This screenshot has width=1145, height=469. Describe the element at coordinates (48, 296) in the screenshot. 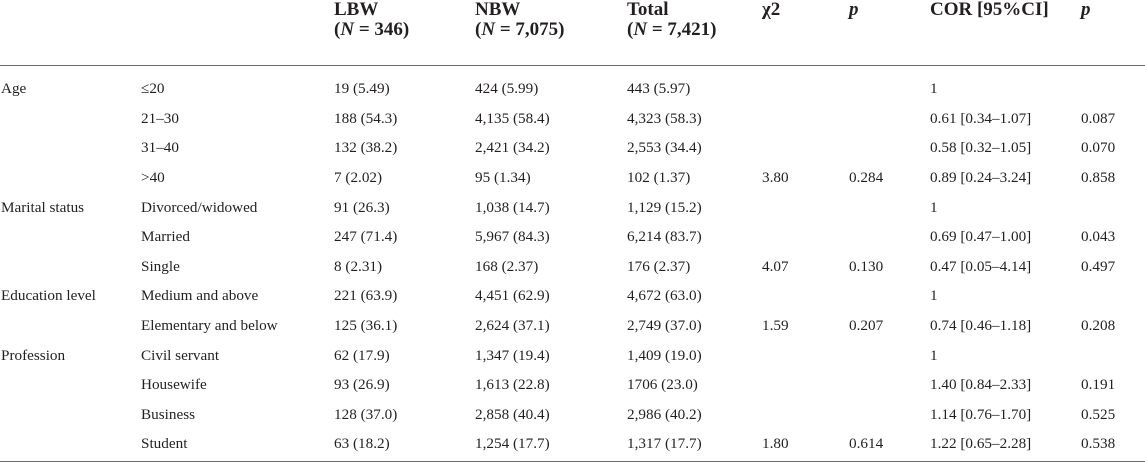

I see `cell-variable: Education level` at that location.